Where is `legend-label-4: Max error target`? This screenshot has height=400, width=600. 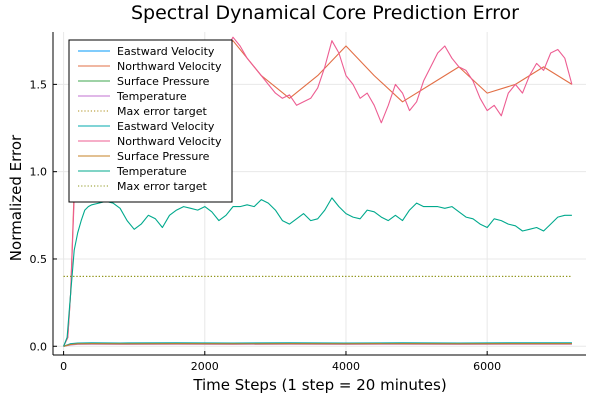 legend-label-4: Max error target is located at coordinates (162, 111).